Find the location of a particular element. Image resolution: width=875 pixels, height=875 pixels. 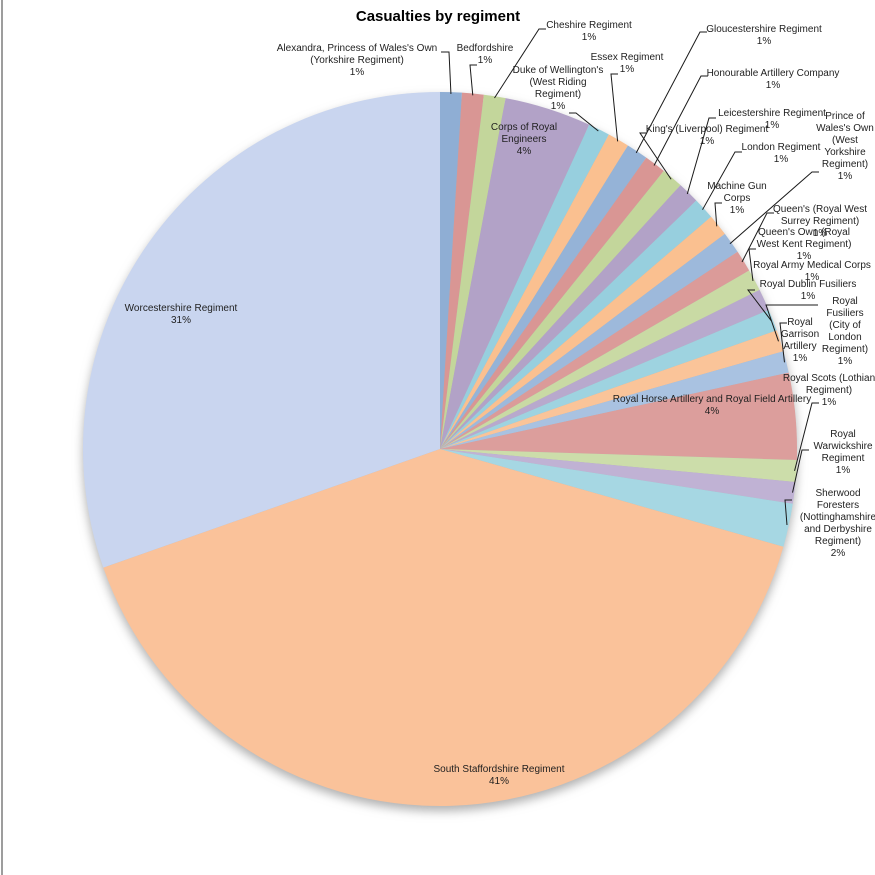

slice-label: Worcestershire Regiment 31% is located at coordinates (181, 315).